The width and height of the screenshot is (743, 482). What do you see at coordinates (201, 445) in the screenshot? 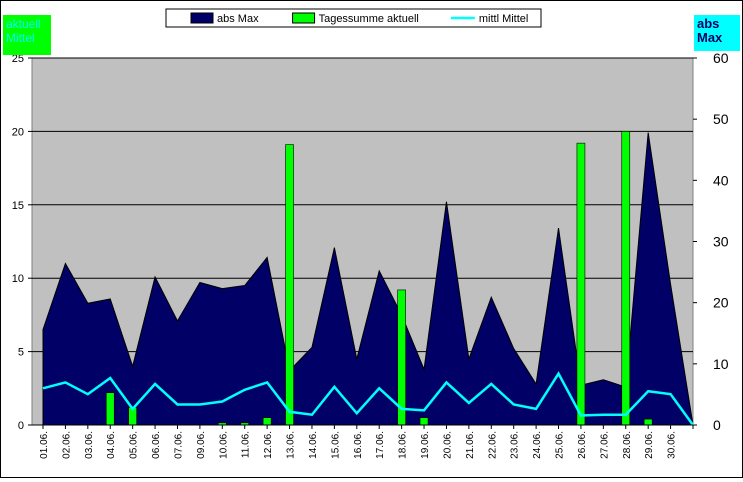
I see `x-tick-label: 09.06.` at bounding box center [201, 445].